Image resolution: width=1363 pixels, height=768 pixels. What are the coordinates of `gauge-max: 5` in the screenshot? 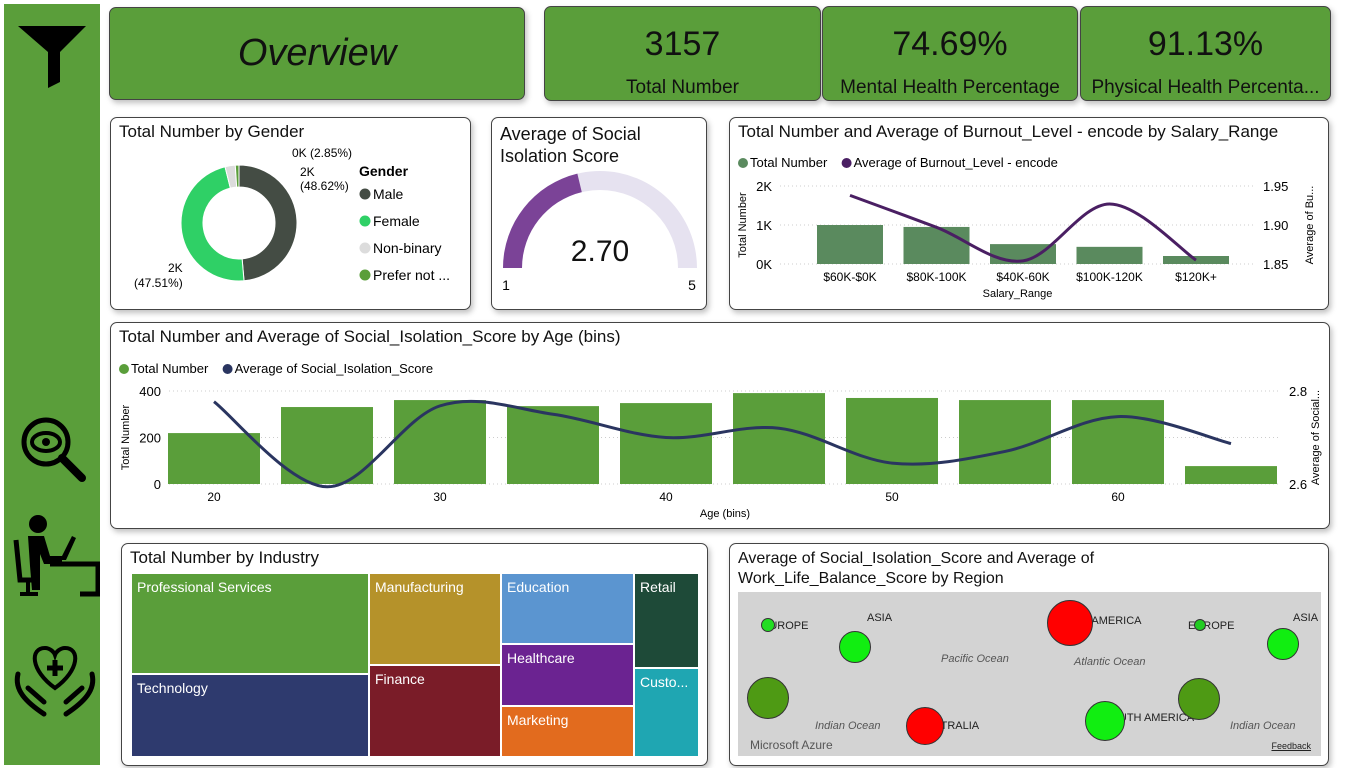 It's located at (692, 285).